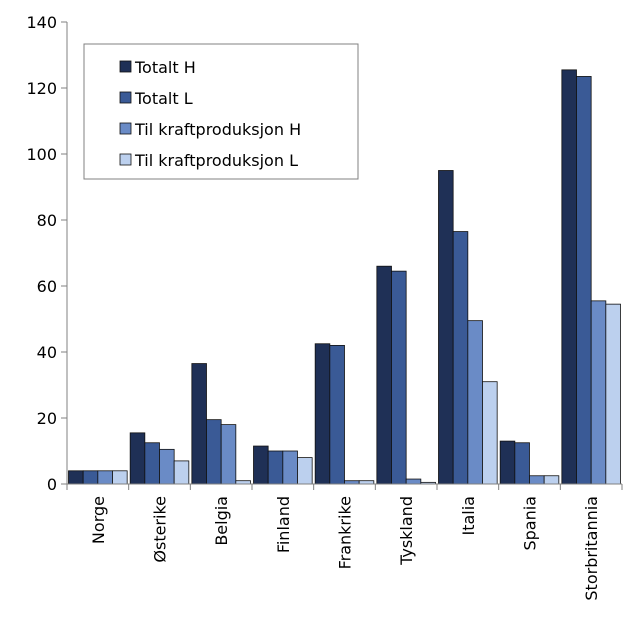  Describe the element at coordinates (163, 98) in the screenshot. I see `legend-label: Totalt L` at that location.